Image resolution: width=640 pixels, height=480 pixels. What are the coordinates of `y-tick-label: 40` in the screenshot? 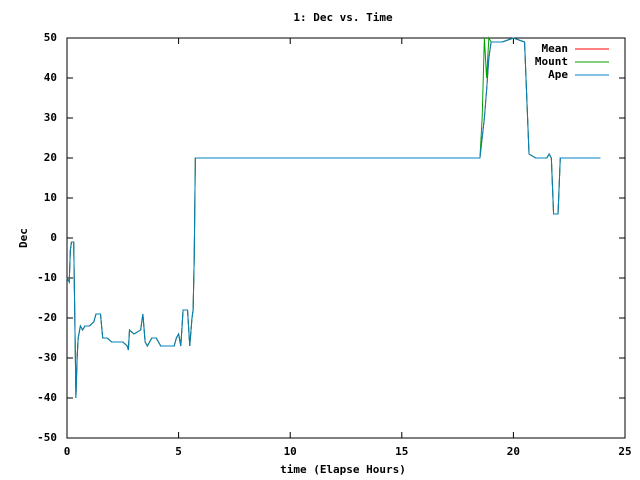 It's located at (50, 77).